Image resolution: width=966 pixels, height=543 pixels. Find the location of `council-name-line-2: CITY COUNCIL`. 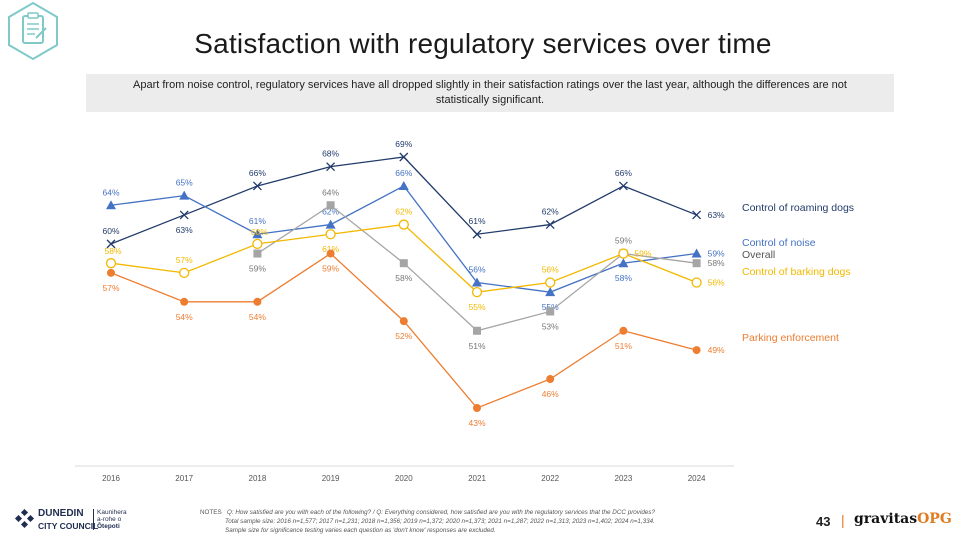

council-name-line-2: CITY COUNCIL is located at coordinates (68, 526).